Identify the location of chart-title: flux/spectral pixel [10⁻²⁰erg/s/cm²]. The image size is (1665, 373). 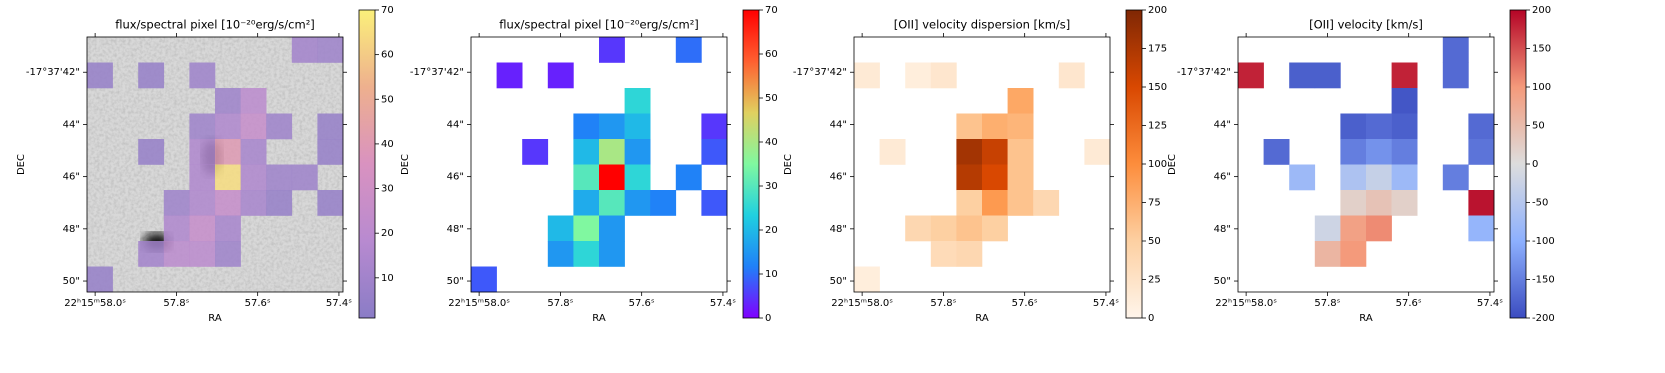
(599, 25).